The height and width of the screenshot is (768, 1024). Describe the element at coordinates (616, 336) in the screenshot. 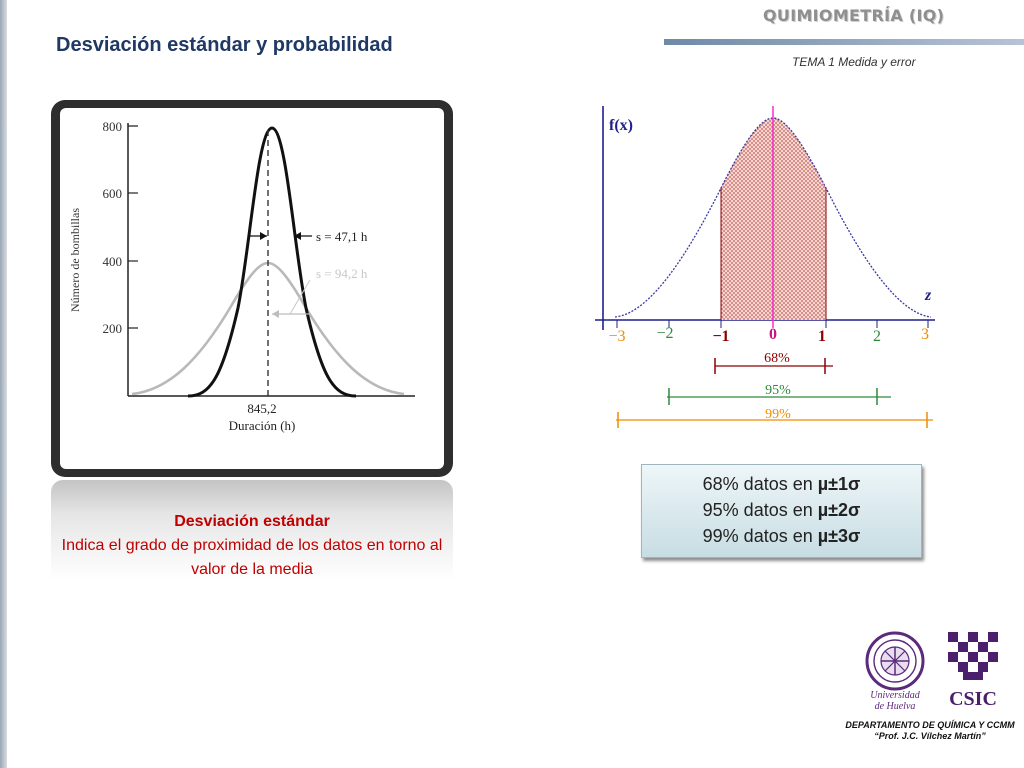

I see `tick-minus-3: −3` at that location.